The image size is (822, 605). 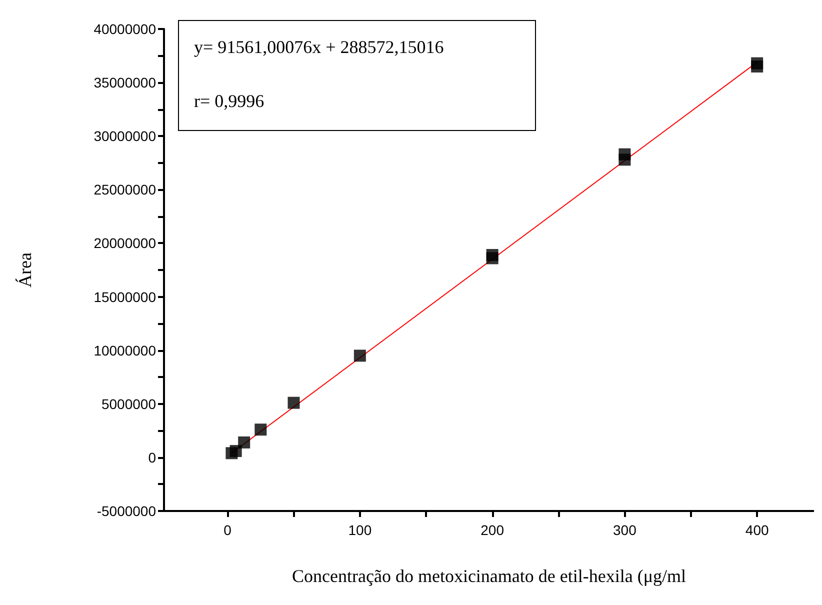 I want to click on annotation: r= 0,9996, so click(x=229, y=101).